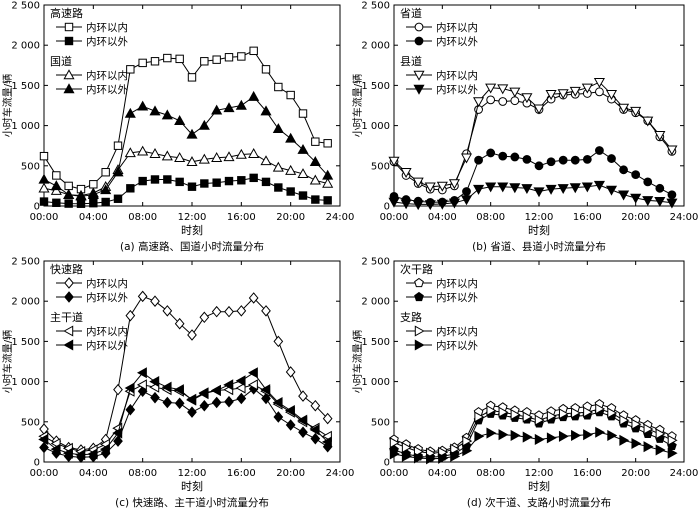 The width and height of the screenshot is (700, 510). What do you see at coordinates (380, 166) in the screenshot?
I see `y-tick-label: 500` at bounding box center [380, 166].